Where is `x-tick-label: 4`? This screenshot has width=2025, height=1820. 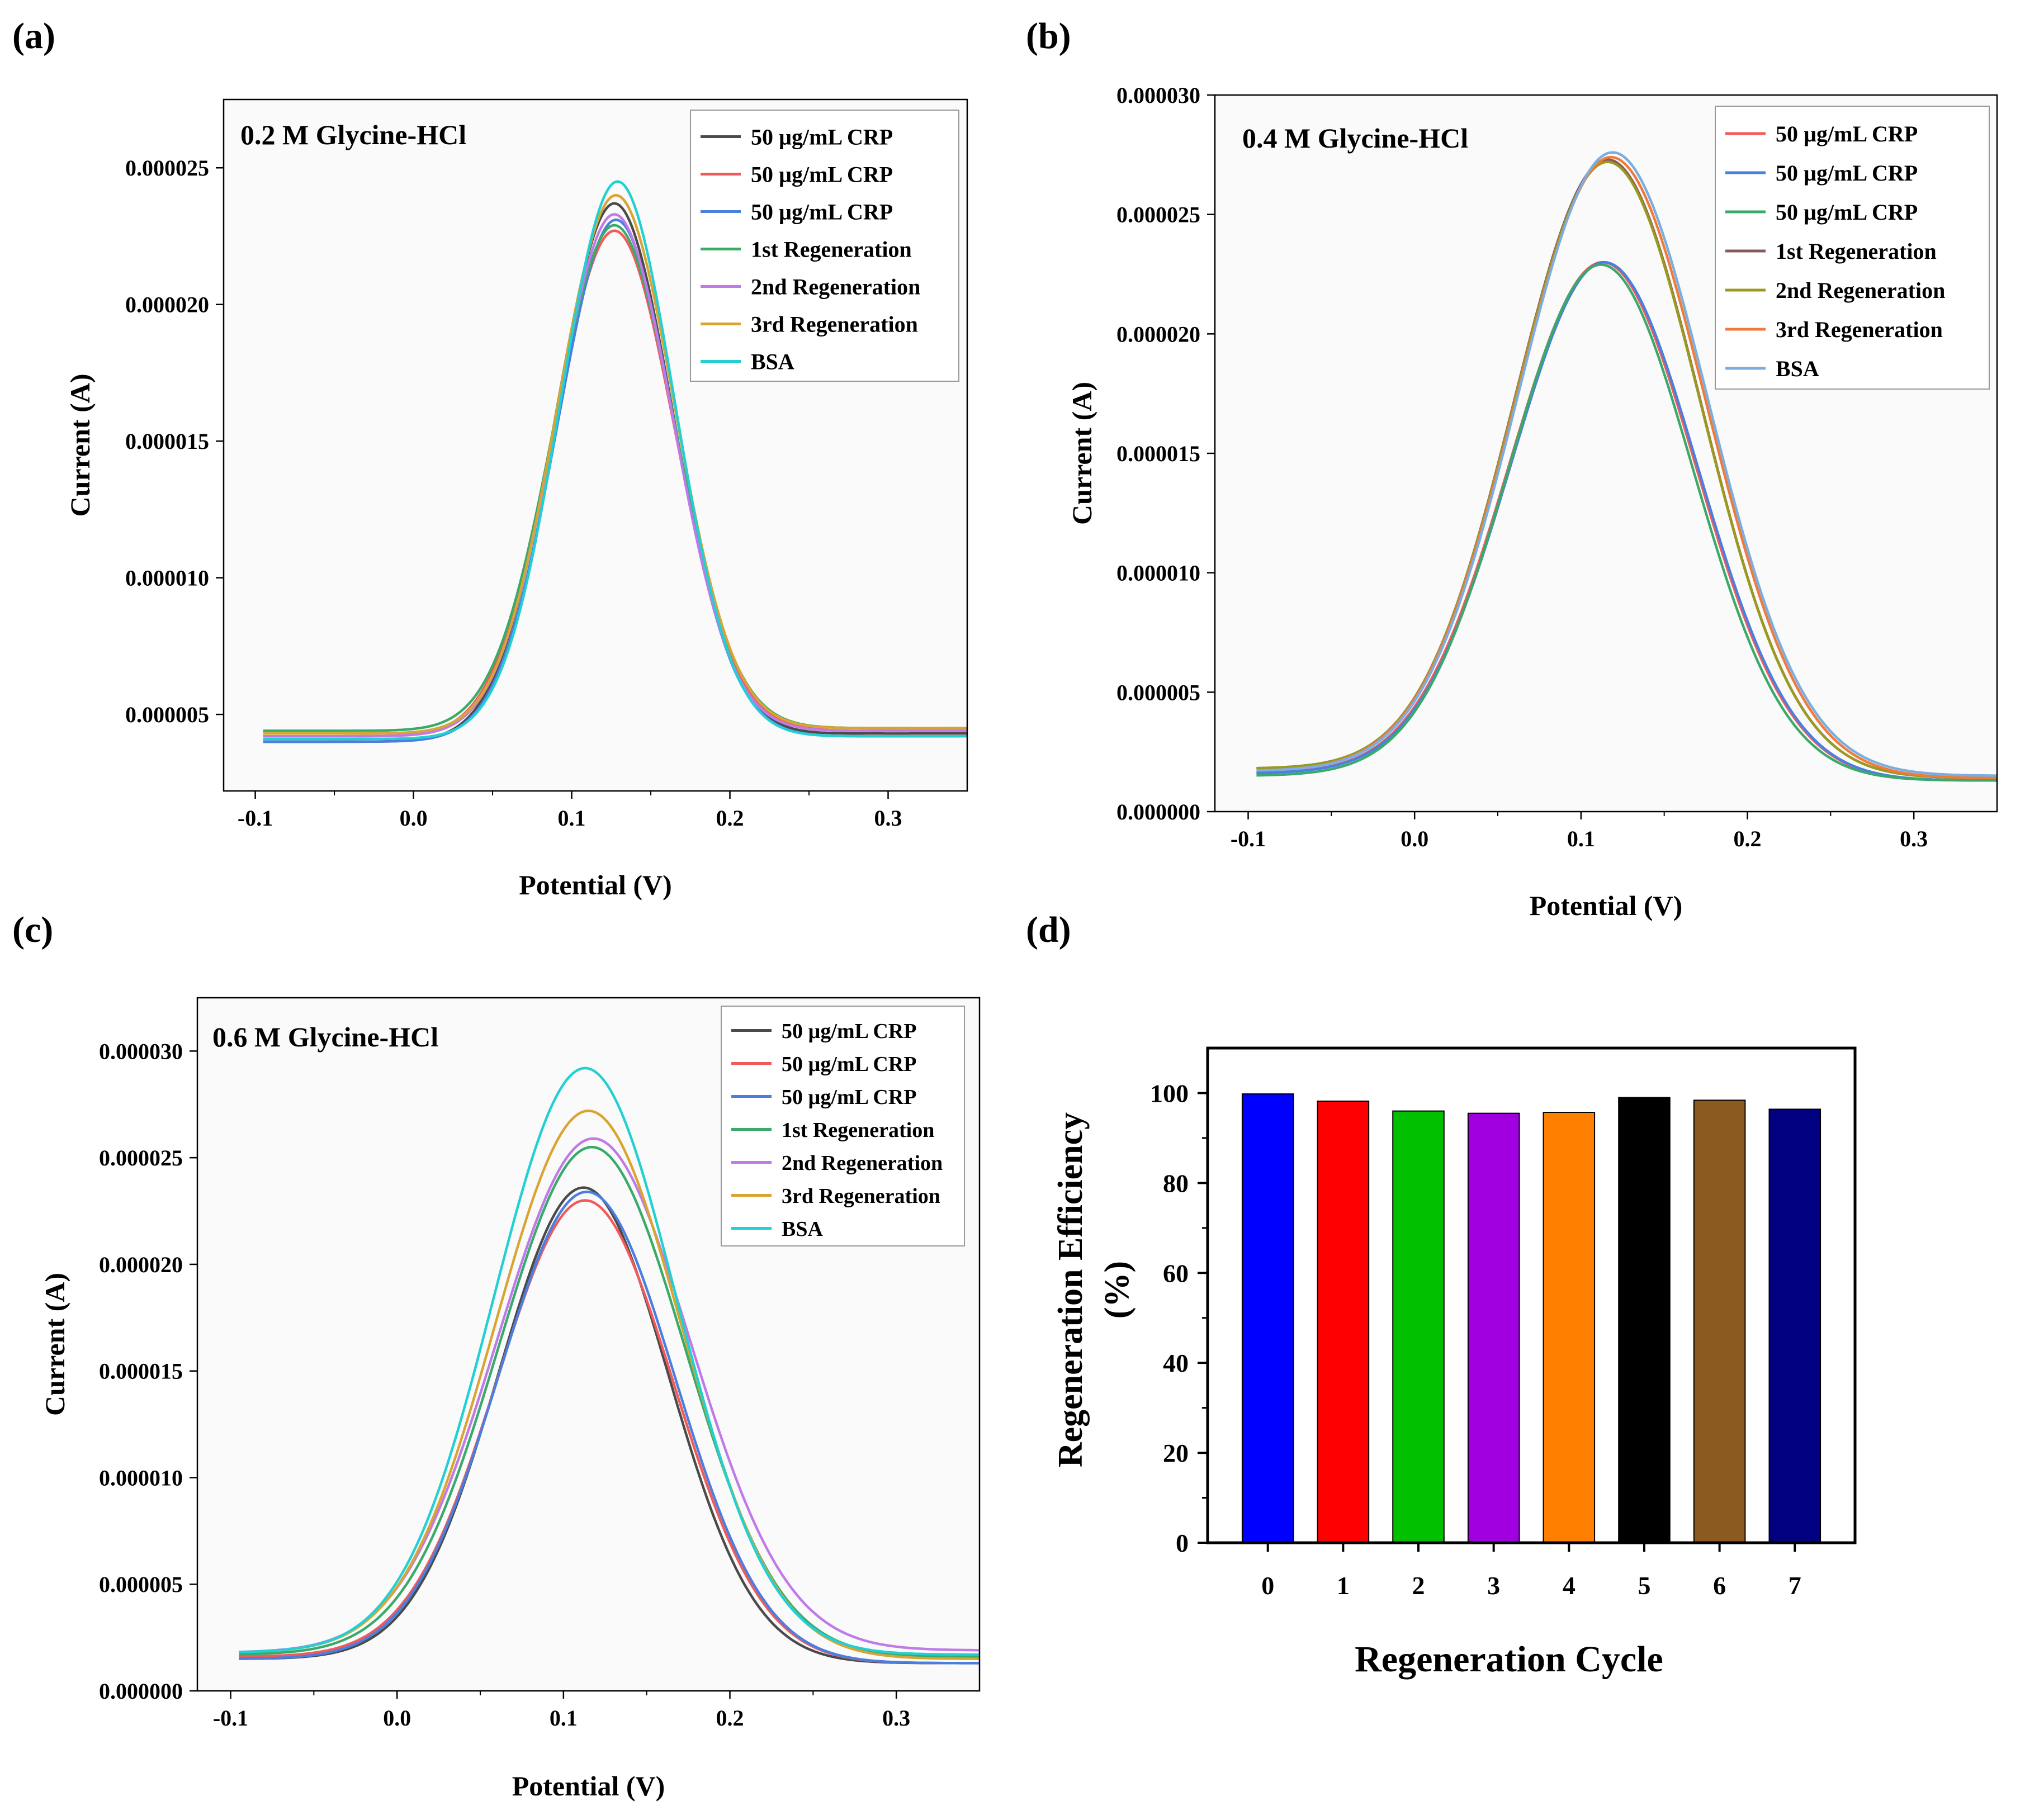
x-tick-label: 4 is located at coordinates (1569, 1586).